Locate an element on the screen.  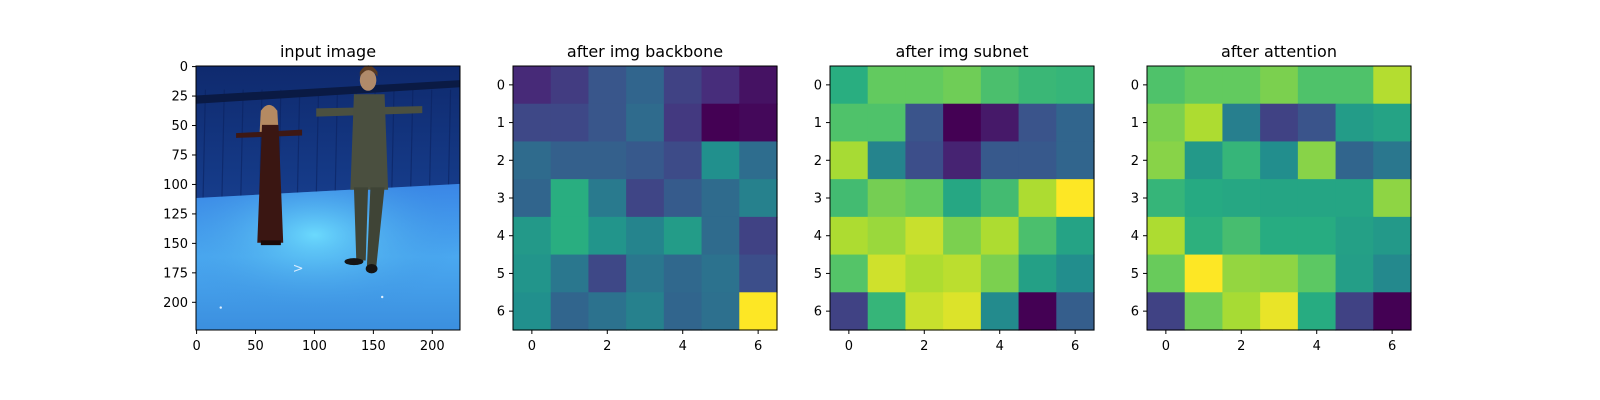
panel-title: after attention is located at coordinates (1279, 51).